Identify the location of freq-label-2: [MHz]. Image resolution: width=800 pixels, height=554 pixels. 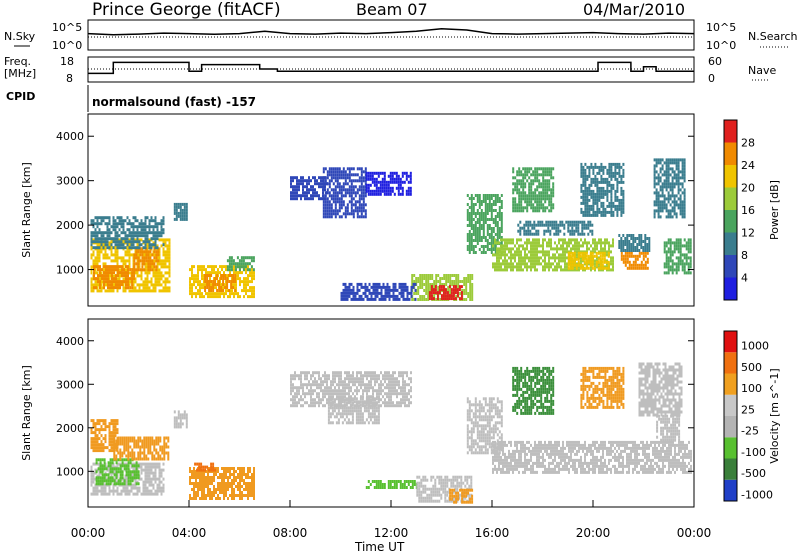
(20, 73).